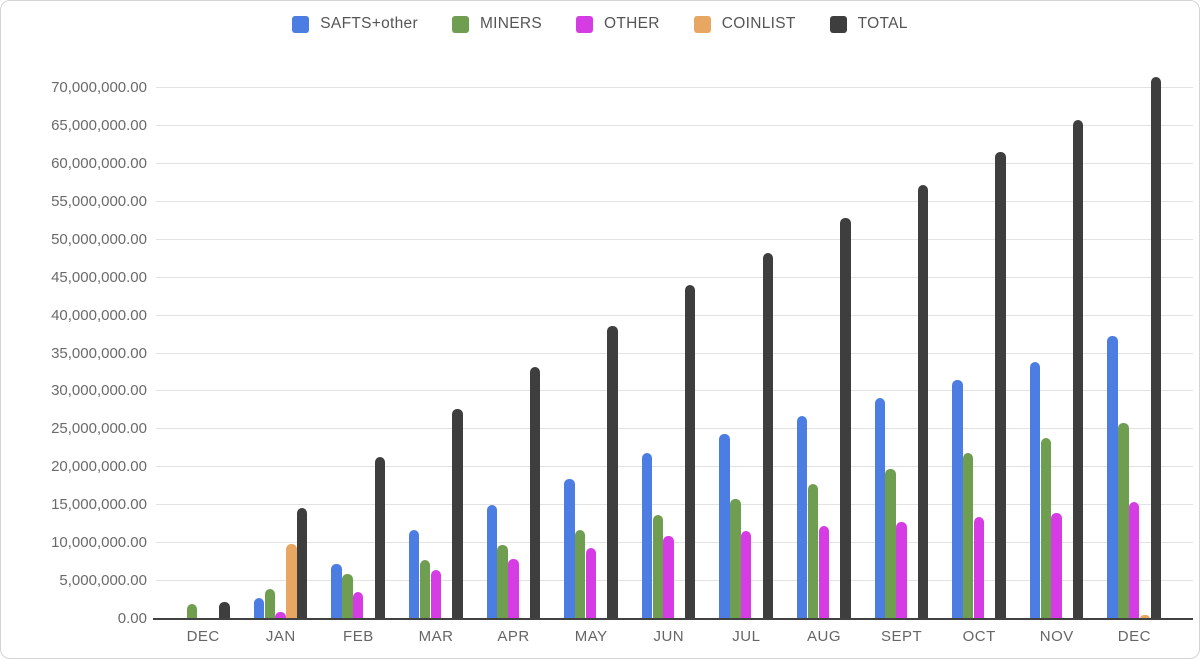  What do you see at coordinates (99, 353) in the screenshot?
I see `y-axis-label: 35,000,000.00` at bounding box center [99, 353].